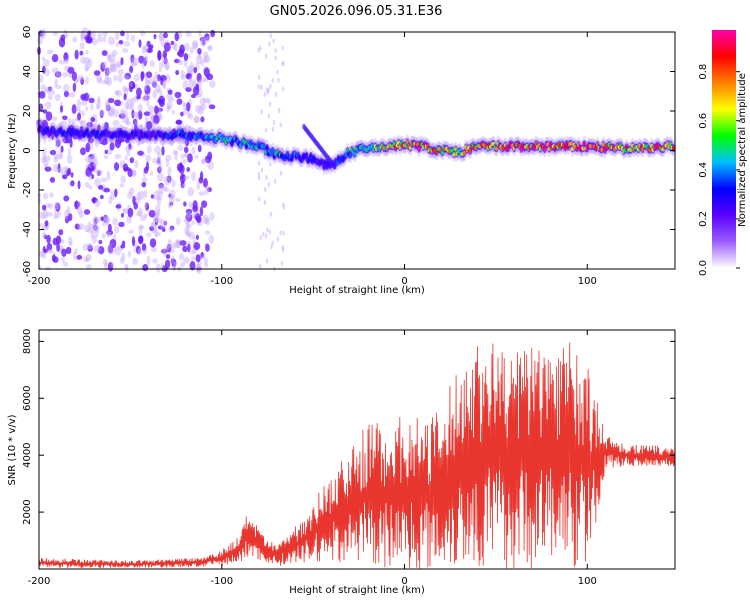  Describe the element at coordinates (587, 281) in the screenshot. I see `x-tick-label: 100` at that location.